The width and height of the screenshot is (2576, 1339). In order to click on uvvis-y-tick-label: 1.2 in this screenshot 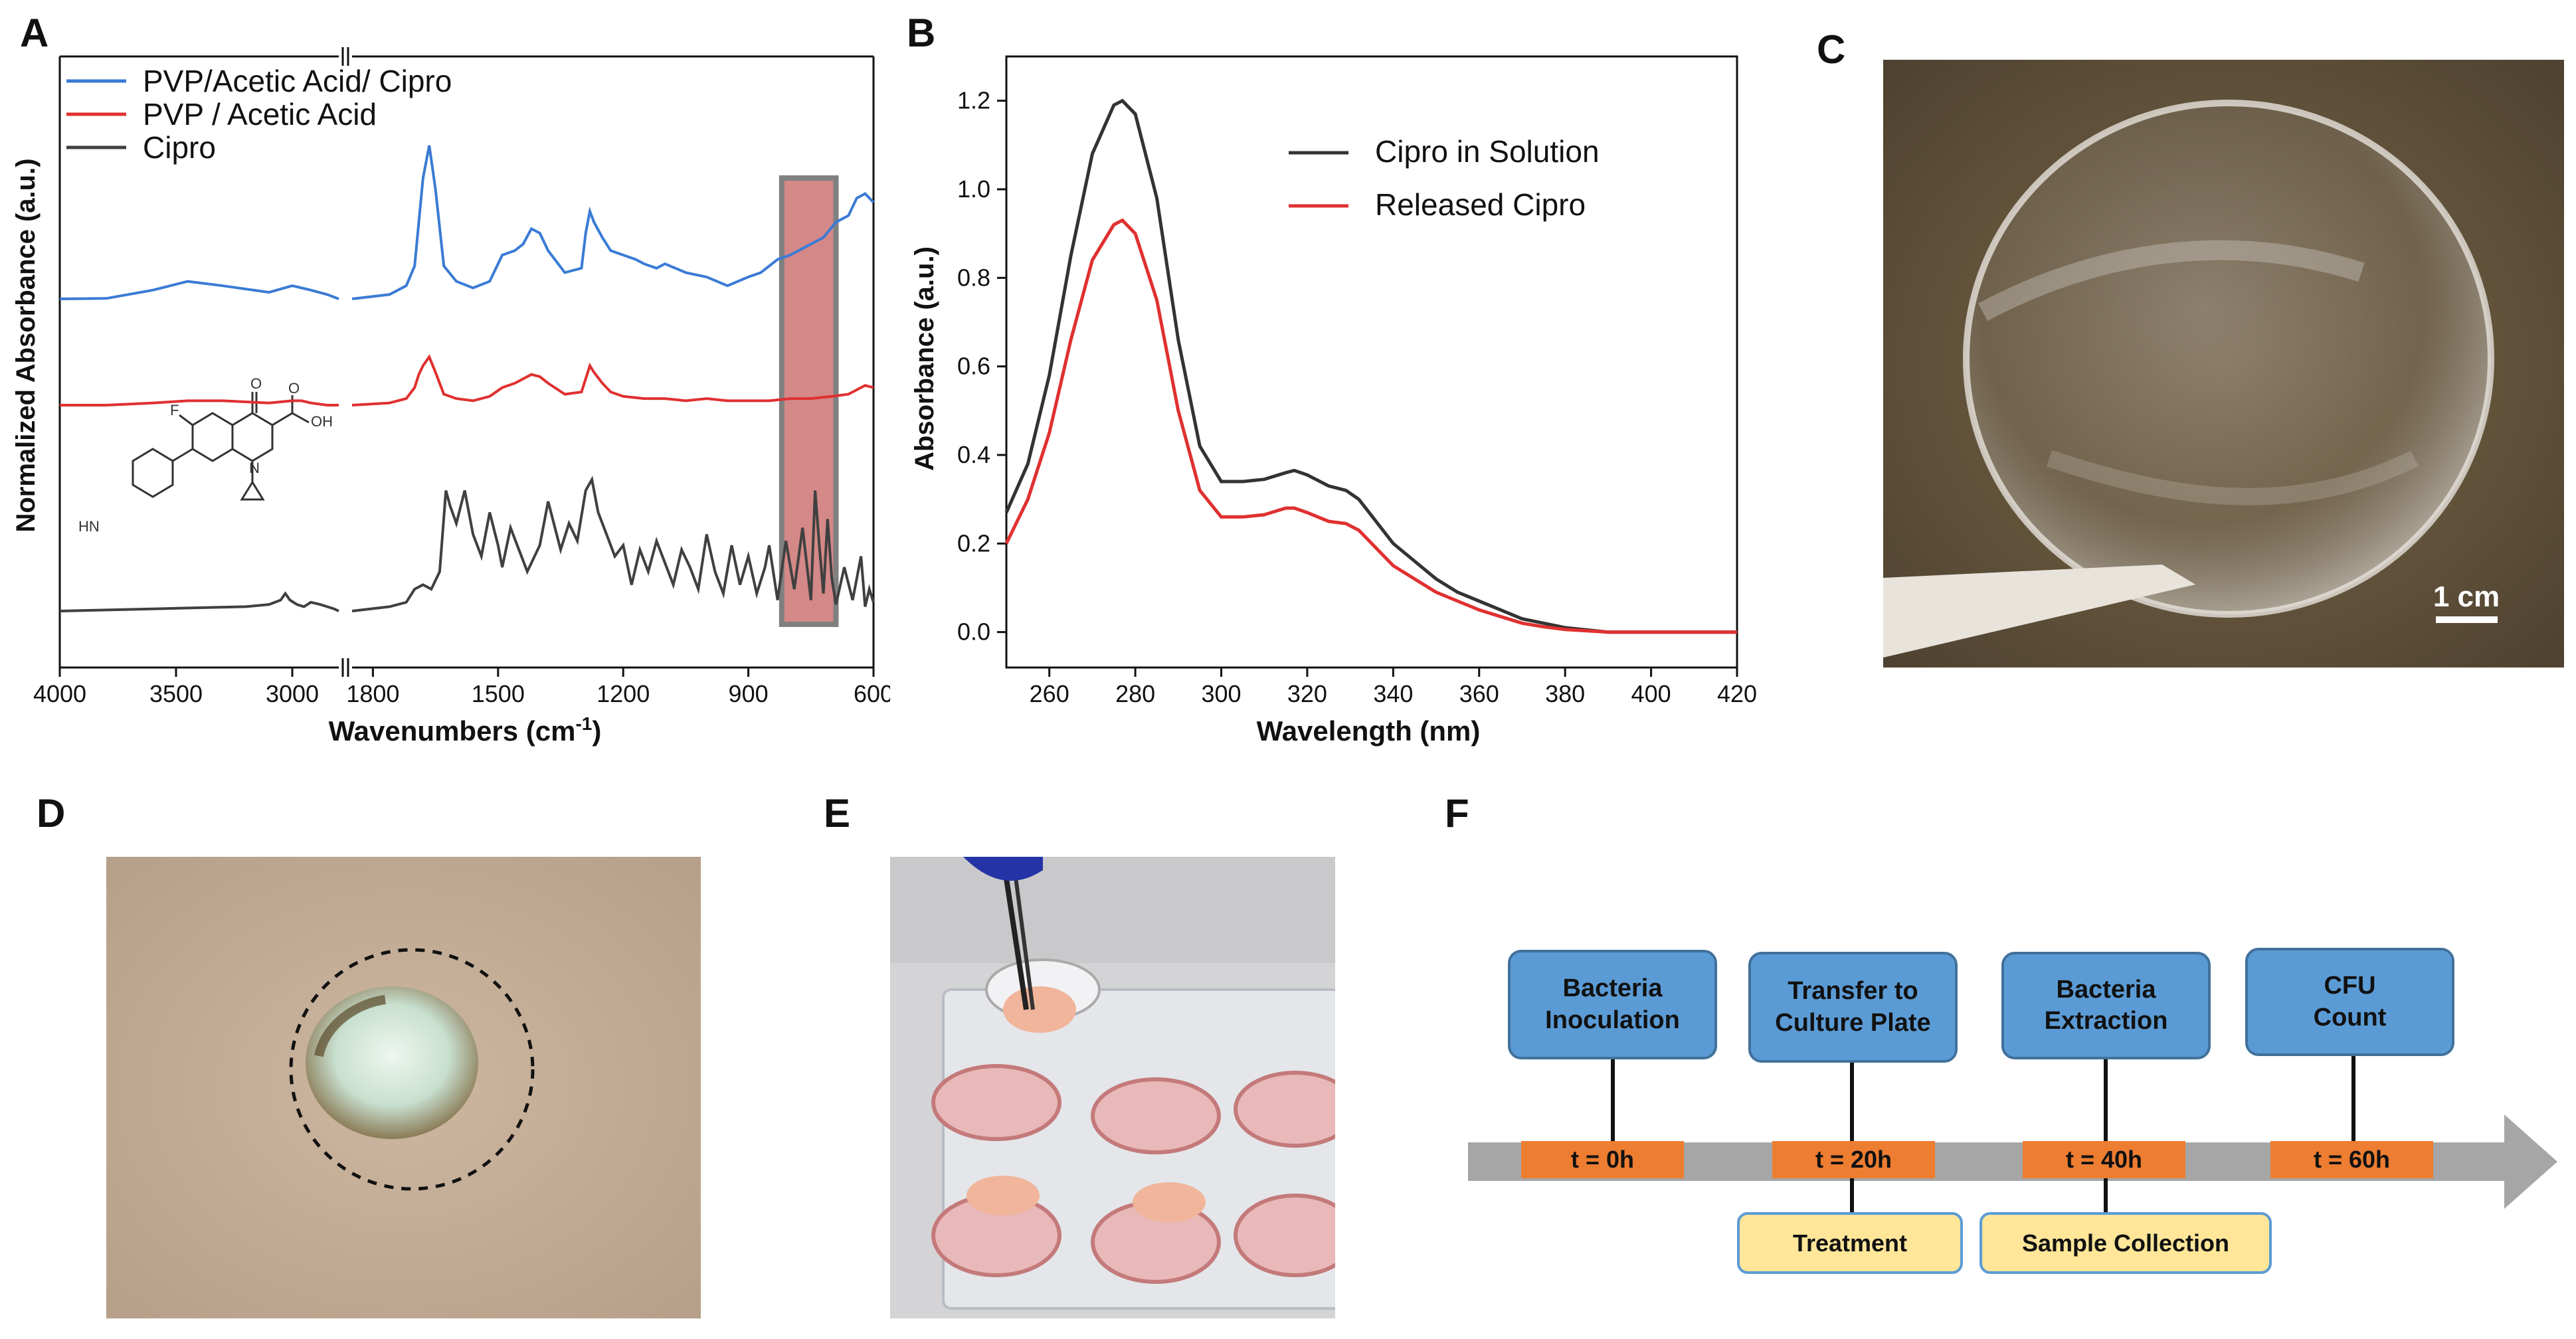, I will do `click(973, 100)`.